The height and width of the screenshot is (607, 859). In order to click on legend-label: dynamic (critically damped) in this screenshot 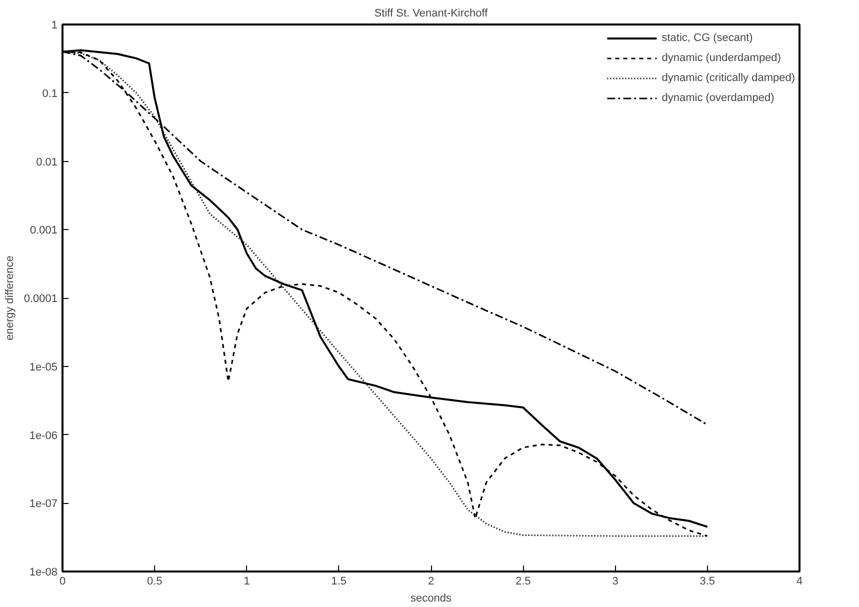, I will do `click(728, 78)`.